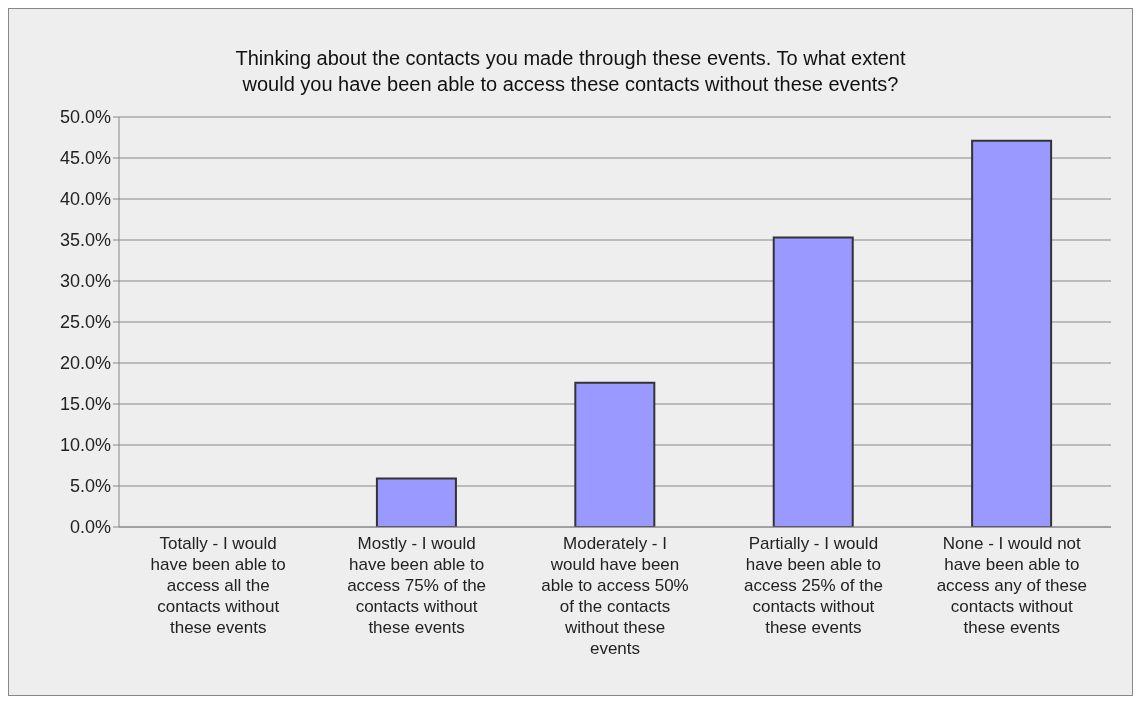  What do you see at coordinates (570, 71) in the screenshot?
I see `chart-title: Thinking about the contacts you made through these events. To what extent would you have been able to access these contacts without these events?` at bounding box center [570, 71].